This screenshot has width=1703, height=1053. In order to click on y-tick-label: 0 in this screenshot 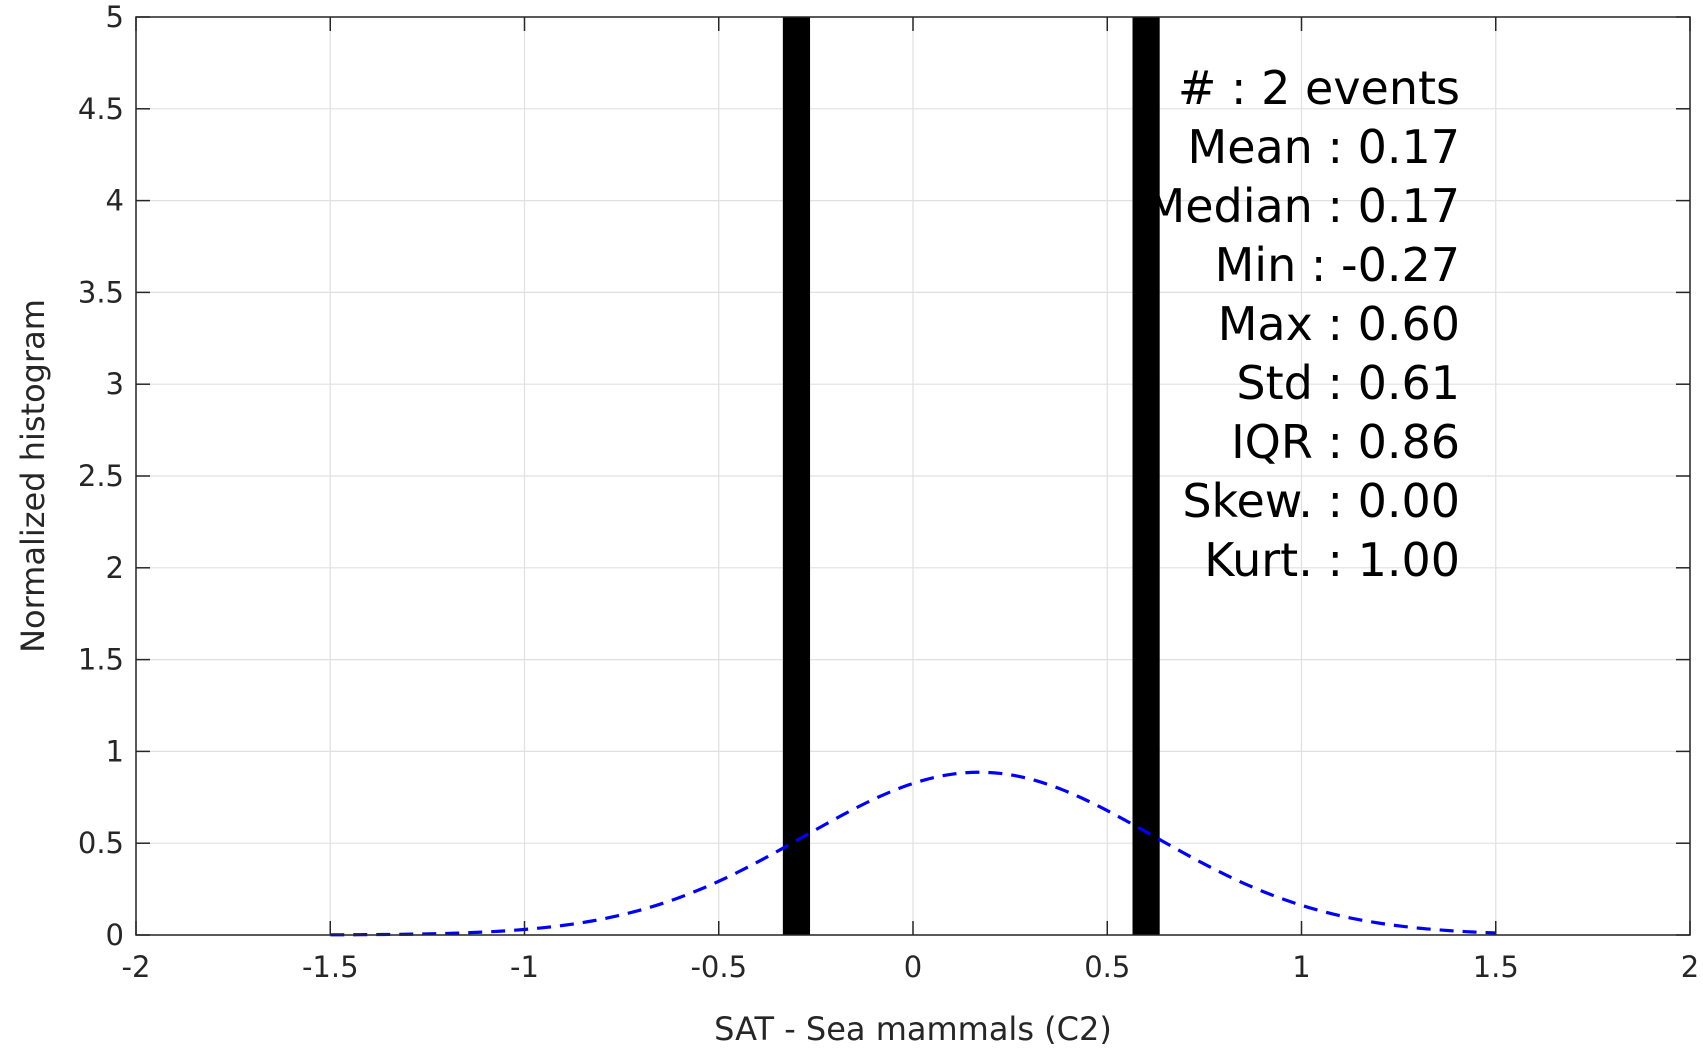, I will do `click(115, 935)`.